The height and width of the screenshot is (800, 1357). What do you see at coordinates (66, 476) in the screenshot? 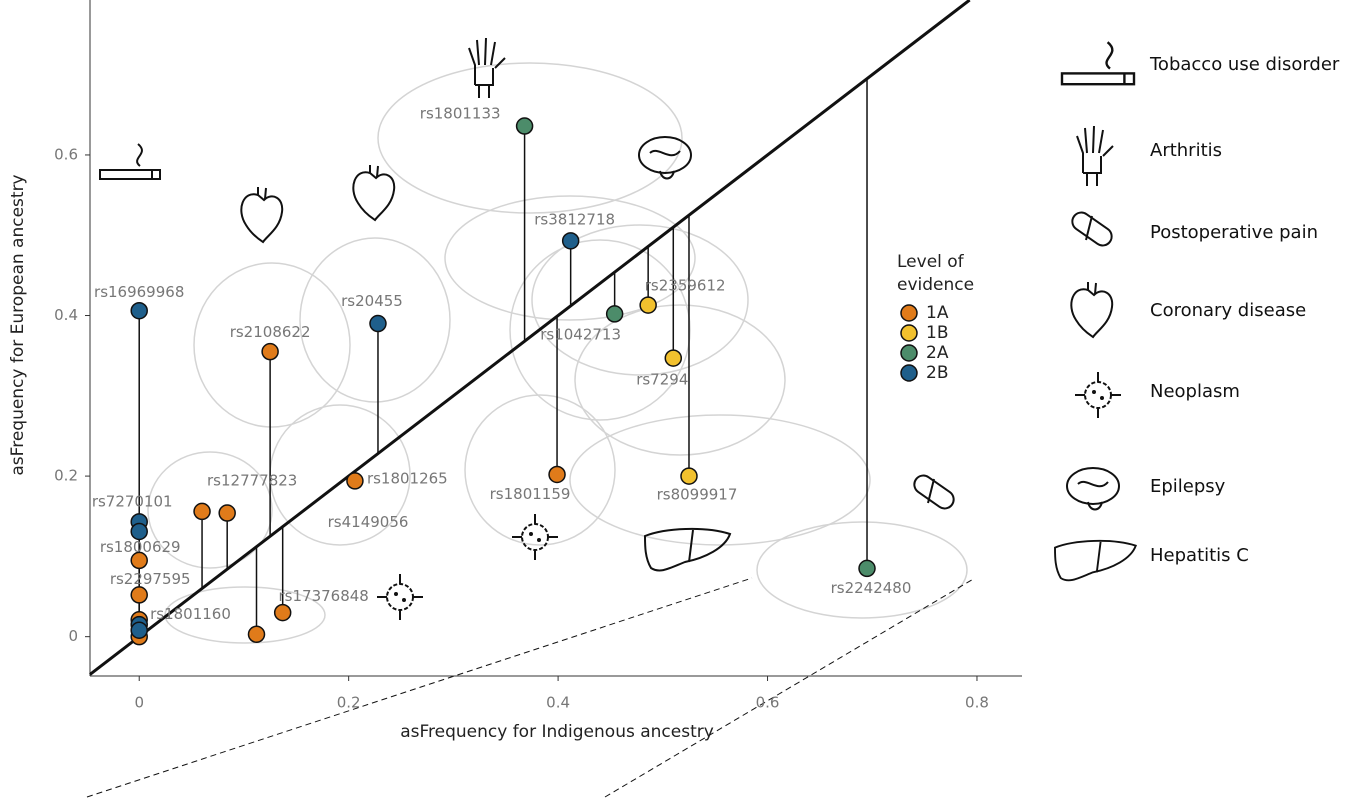
I see `y-tick-label: 0.2` at bounding box center [66, 476].